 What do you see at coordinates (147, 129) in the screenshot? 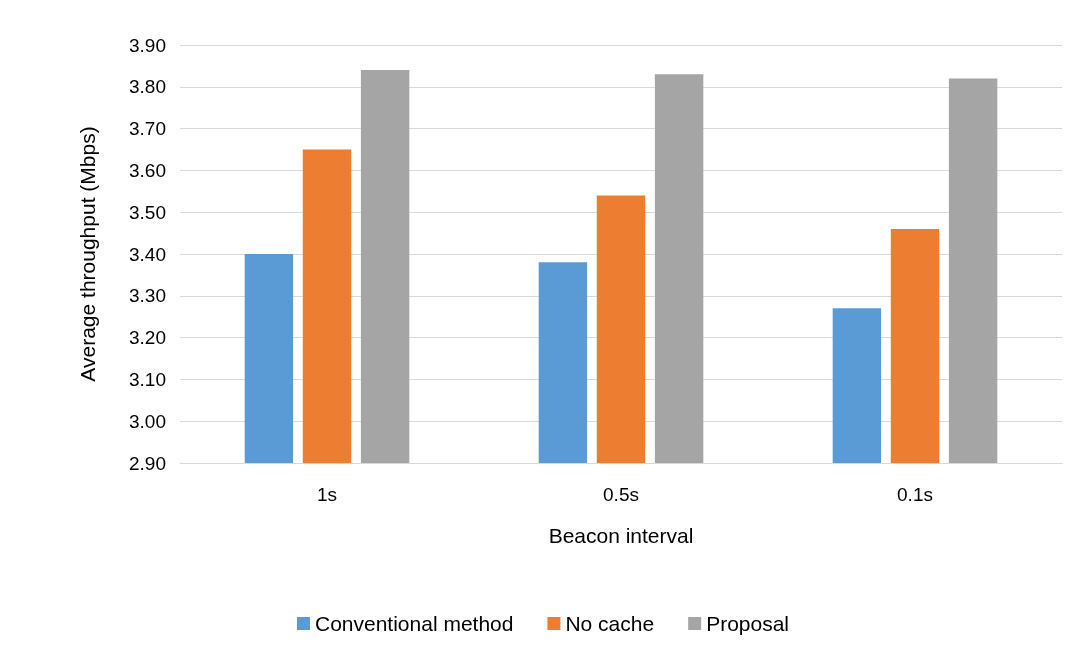
I see `y-tick-label: 3.70` at bounding box center [147, 129].